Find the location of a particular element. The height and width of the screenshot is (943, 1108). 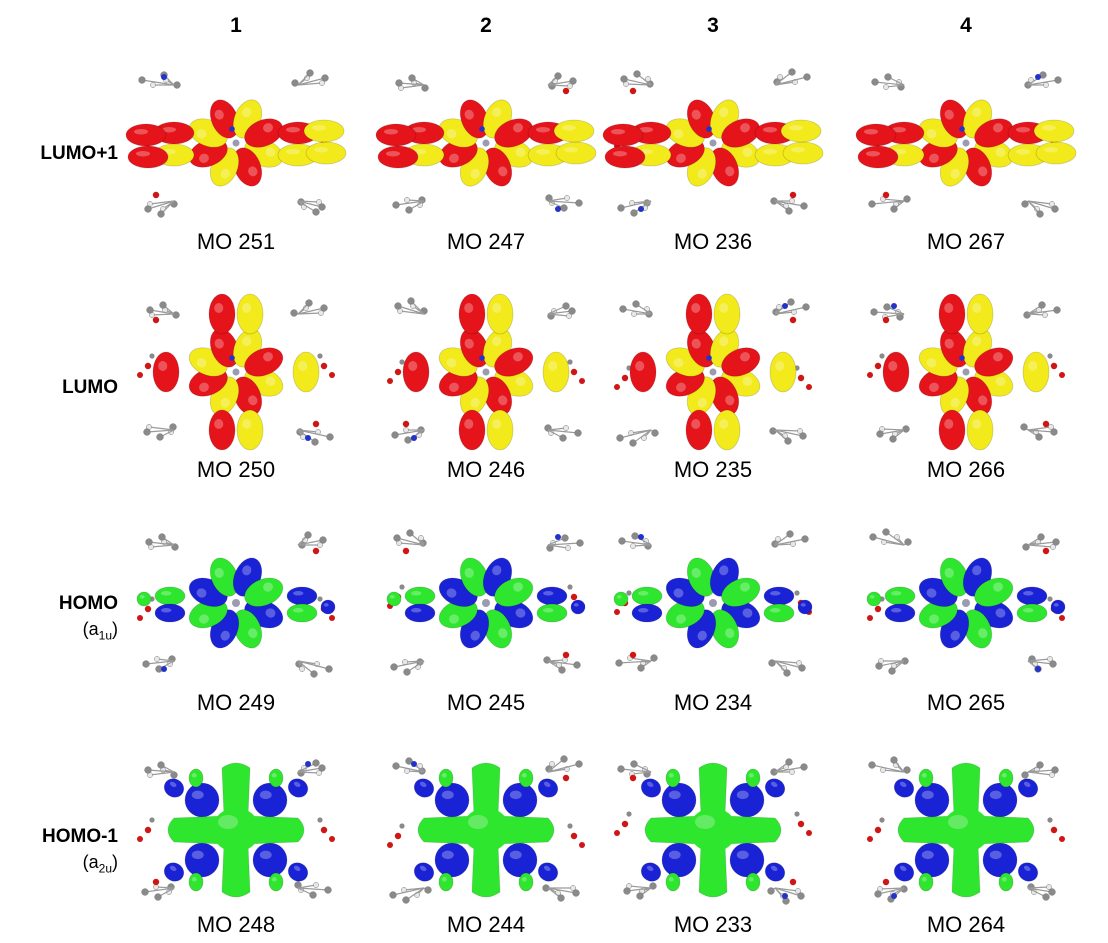

mo-label-r4c2: MO 244 is located at coordinates (486, 924).